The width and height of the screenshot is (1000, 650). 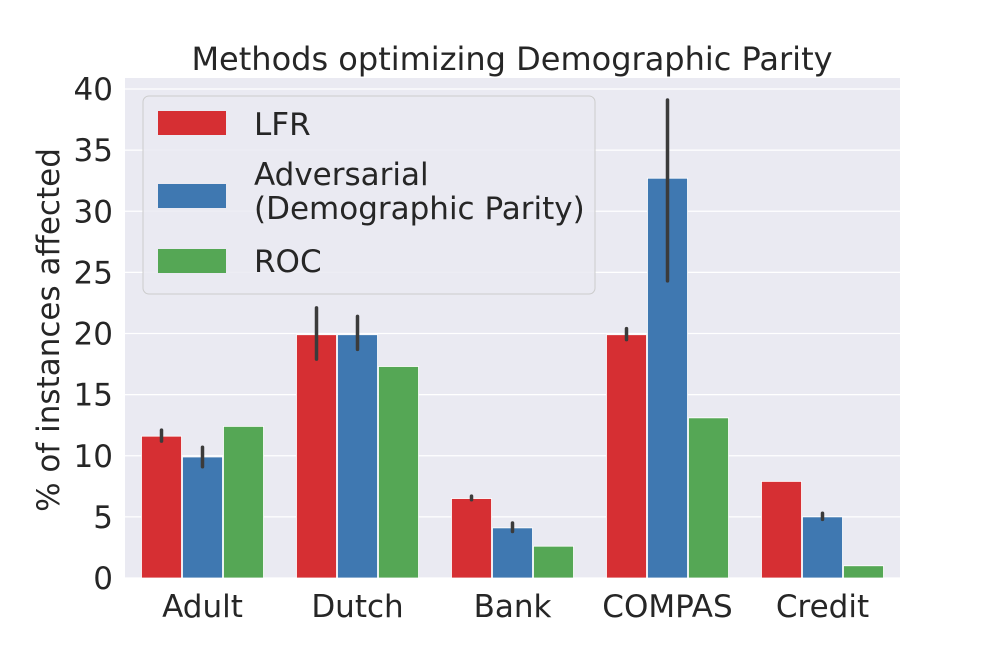 What do you see at coordinates (103, 518) in the screenshot?
I see `y-tick-label: 5` at bounding box center [103, 518].